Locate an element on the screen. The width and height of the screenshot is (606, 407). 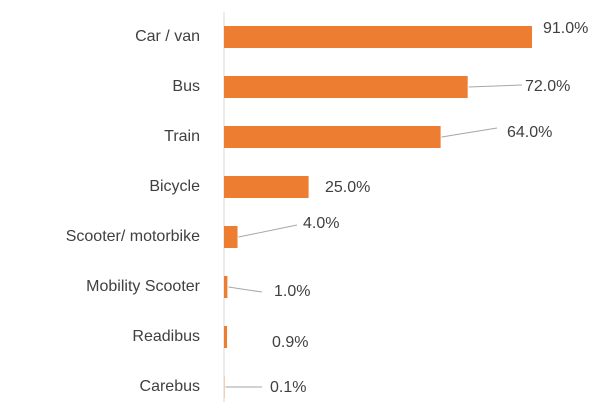
category-label: Scooter/ motorbike is located at coordinates (133, 236).